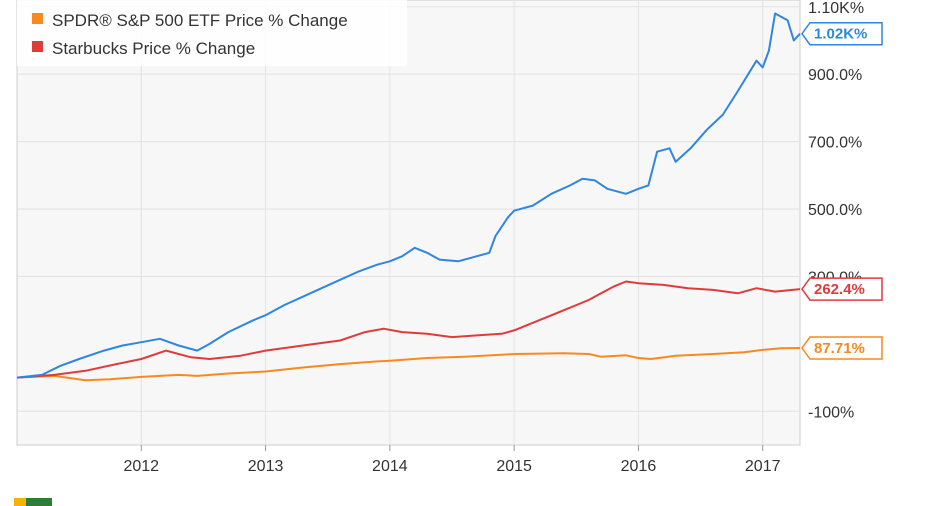 This screenshot has width=931, height=506. I want to click on end-label-starbucks: 262.4%, so click(839, 289).